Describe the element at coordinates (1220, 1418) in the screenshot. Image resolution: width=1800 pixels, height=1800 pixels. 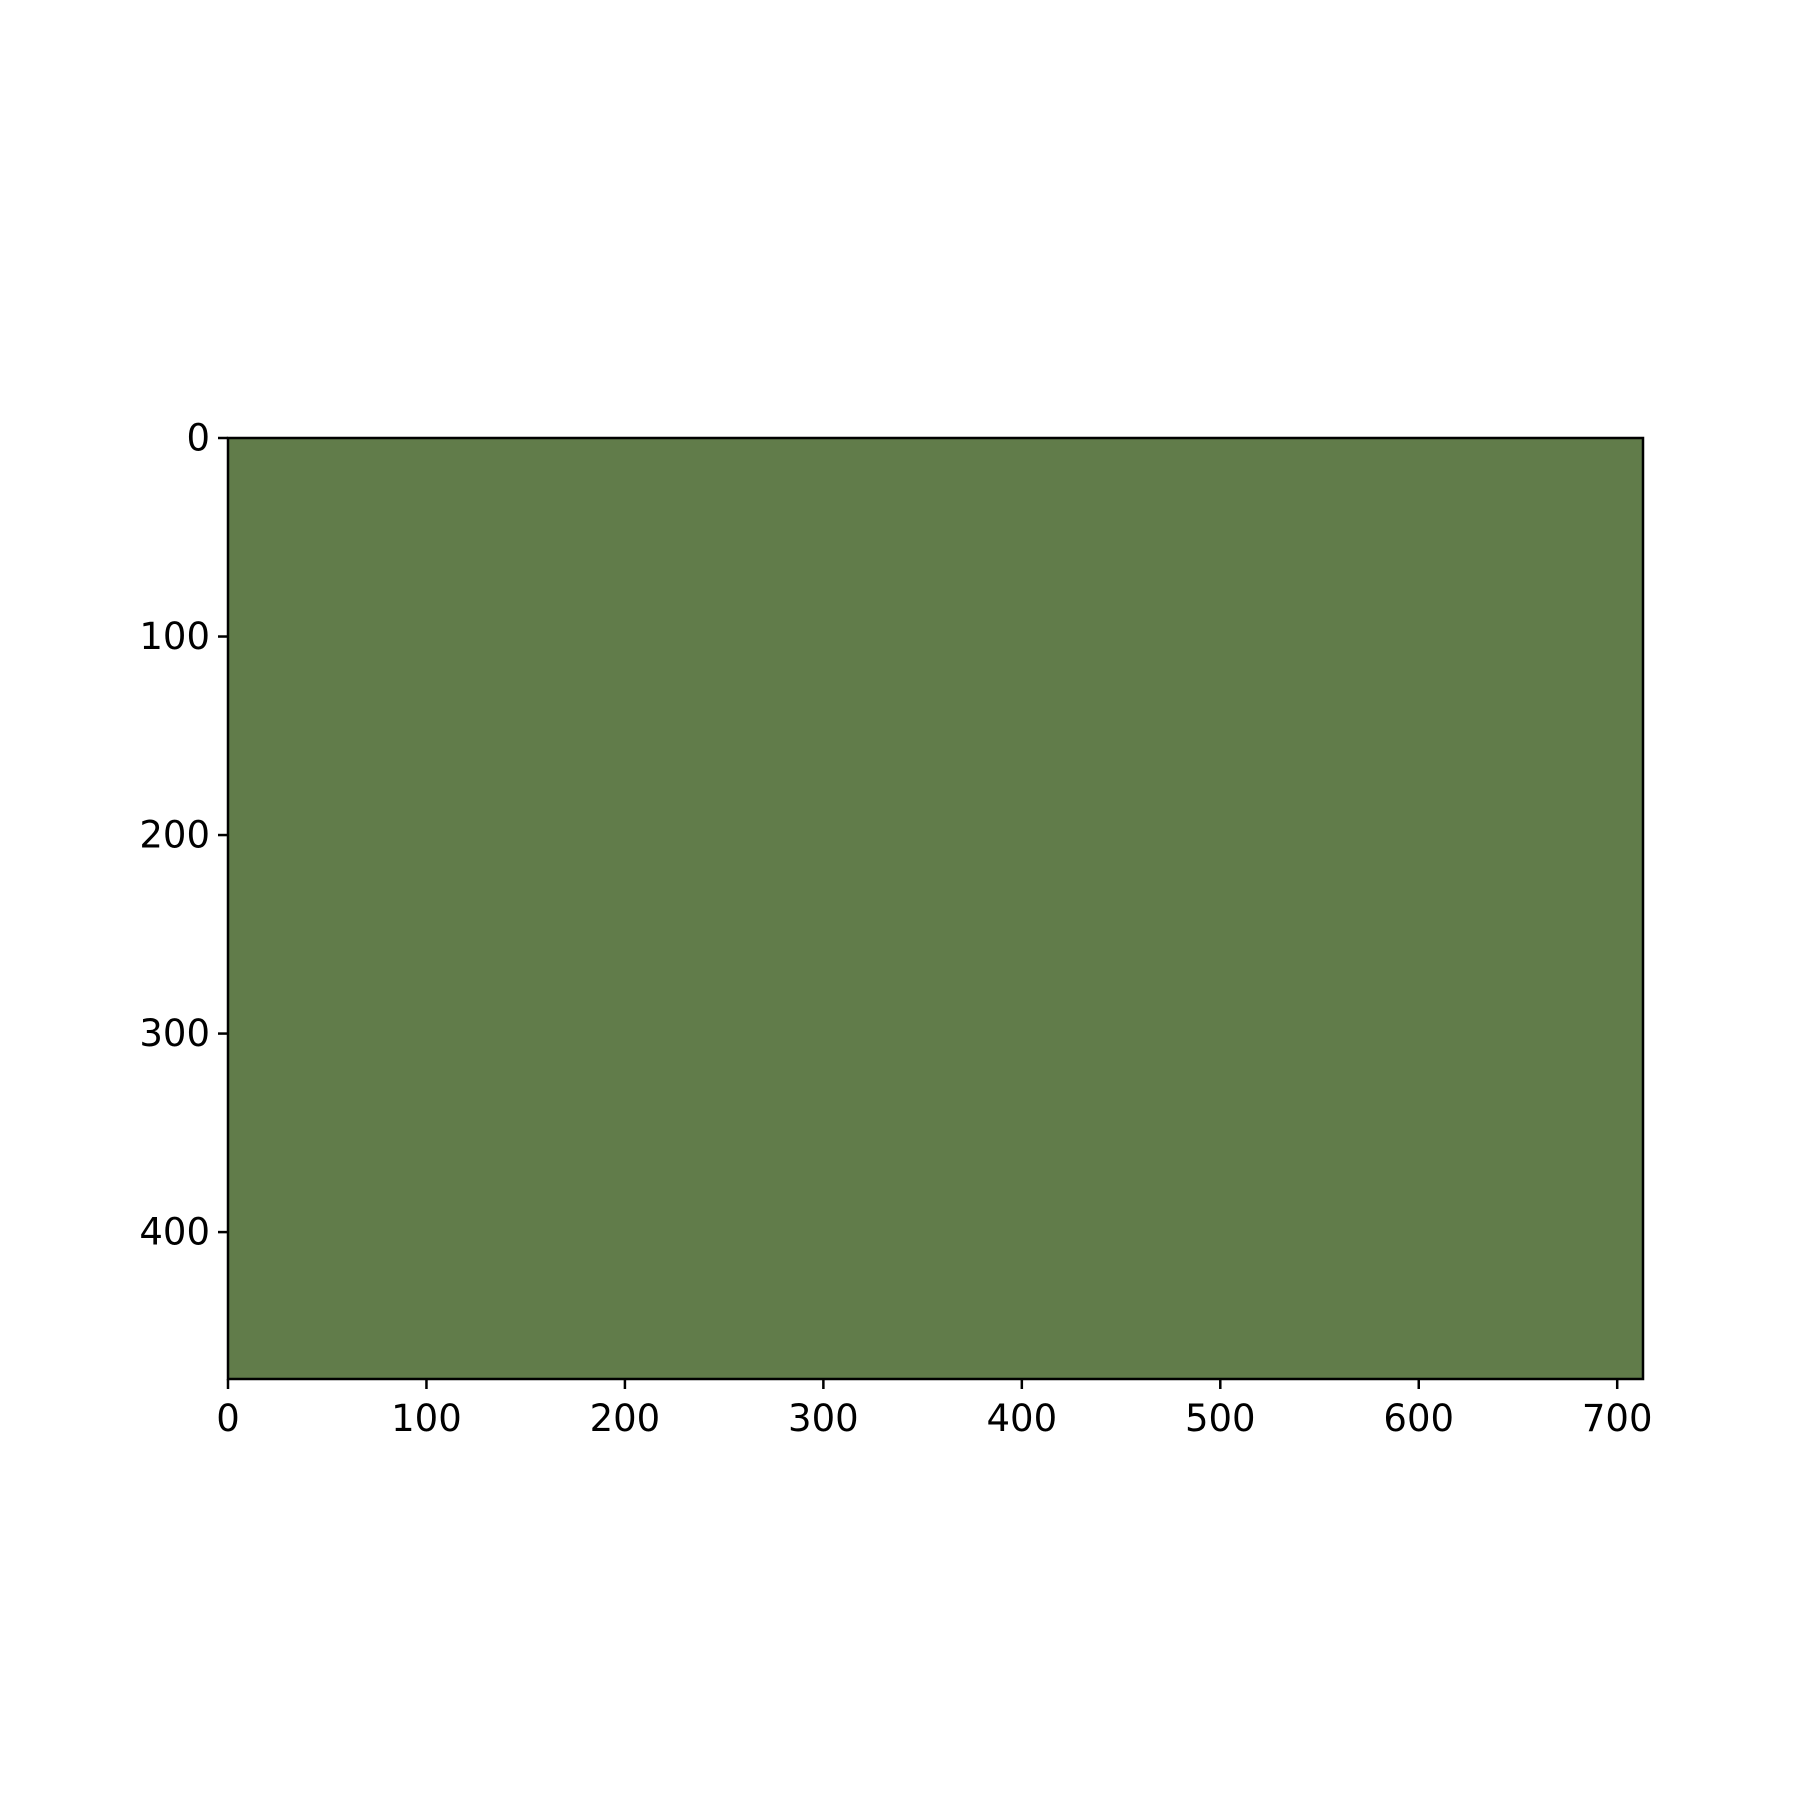
I see `x-tick-label: 500` at that location.